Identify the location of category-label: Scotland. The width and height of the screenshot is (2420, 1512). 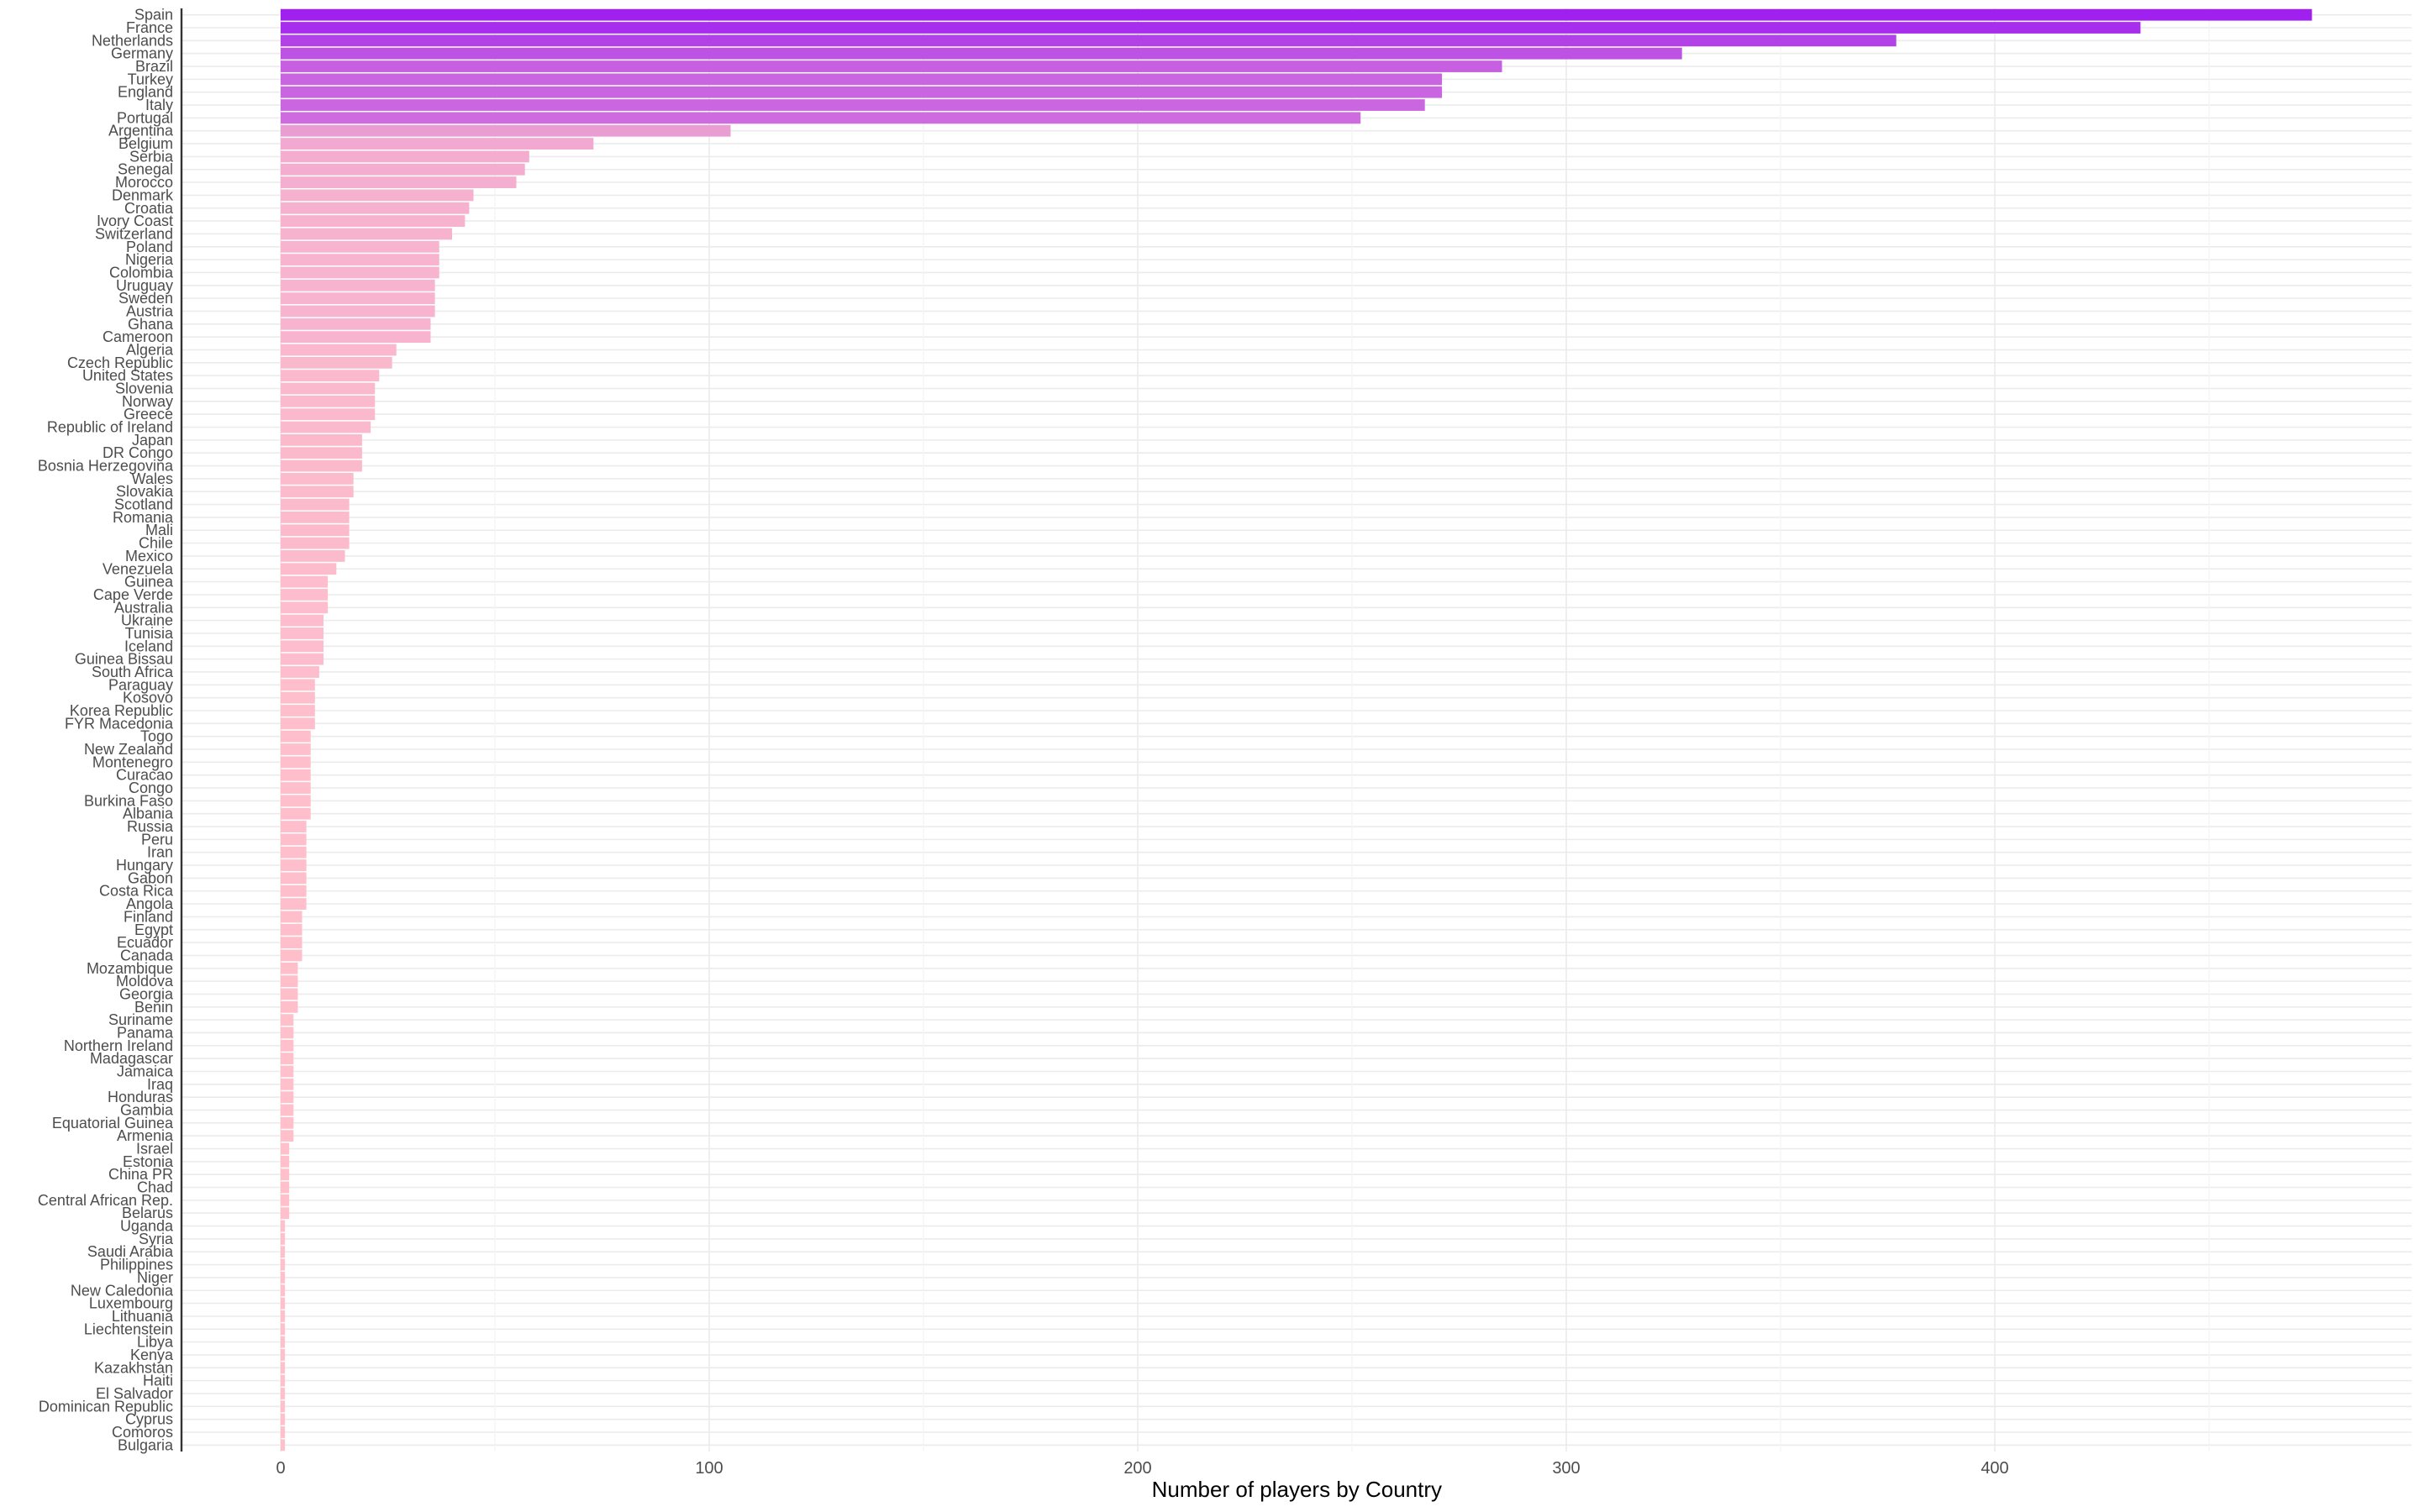
(143, 504).